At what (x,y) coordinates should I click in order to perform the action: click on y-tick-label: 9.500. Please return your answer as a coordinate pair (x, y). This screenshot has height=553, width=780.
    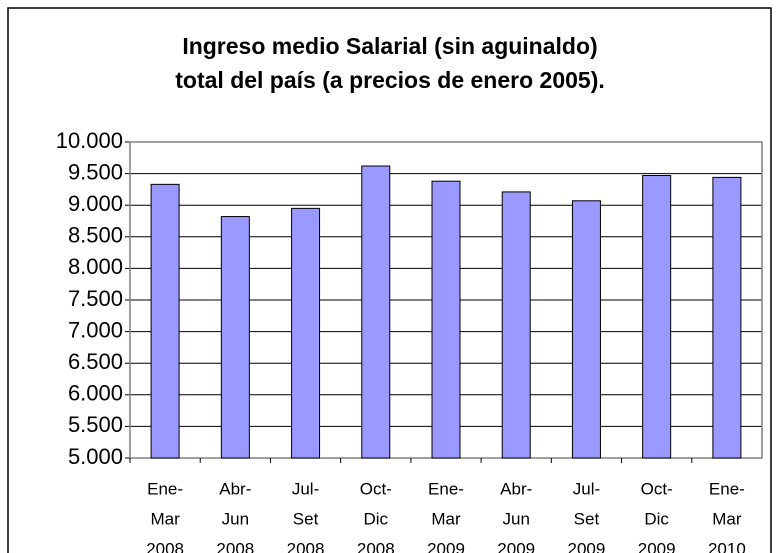
    Looking at the image, I should click on (95, 171).